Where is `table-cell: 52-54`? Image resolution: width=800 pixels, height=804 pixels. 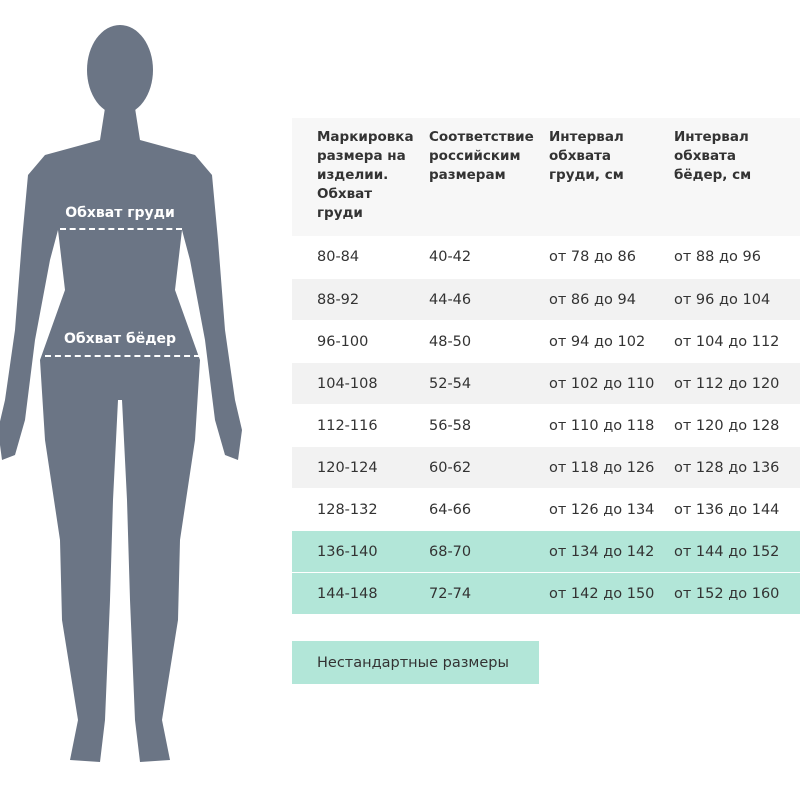 table-cell: 52-54 is located at coordinates (450, 383).